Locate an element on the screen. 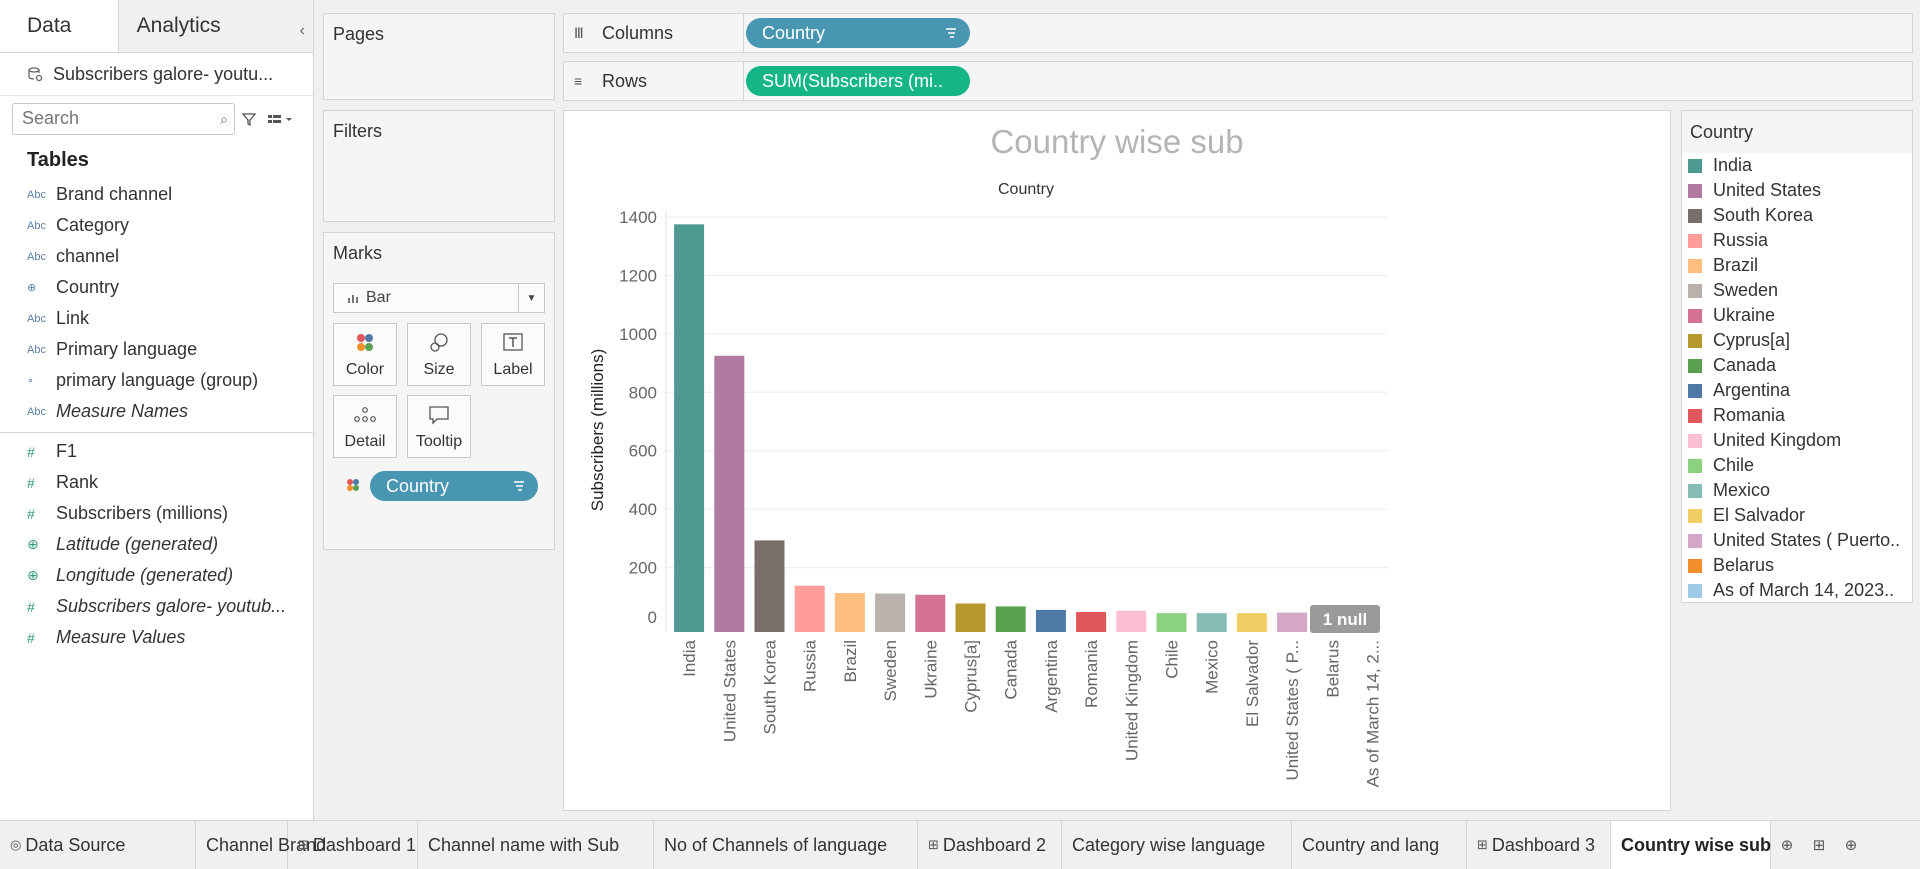  field-latitude-generated: ⊕ Latitude (generated) is located at coordinates (156, 544).